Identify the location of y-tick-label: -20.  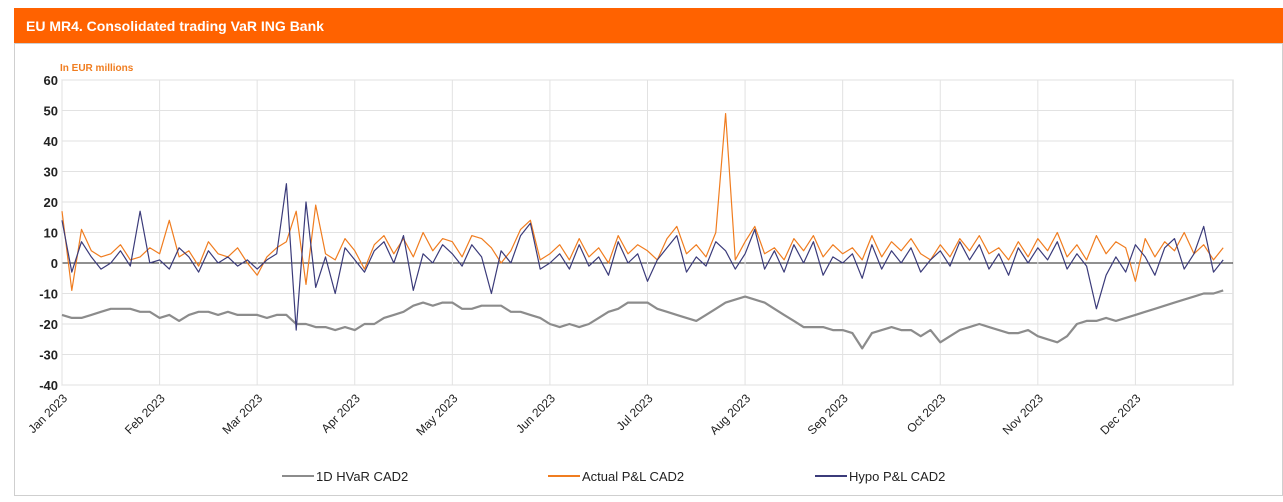
(48, 324).